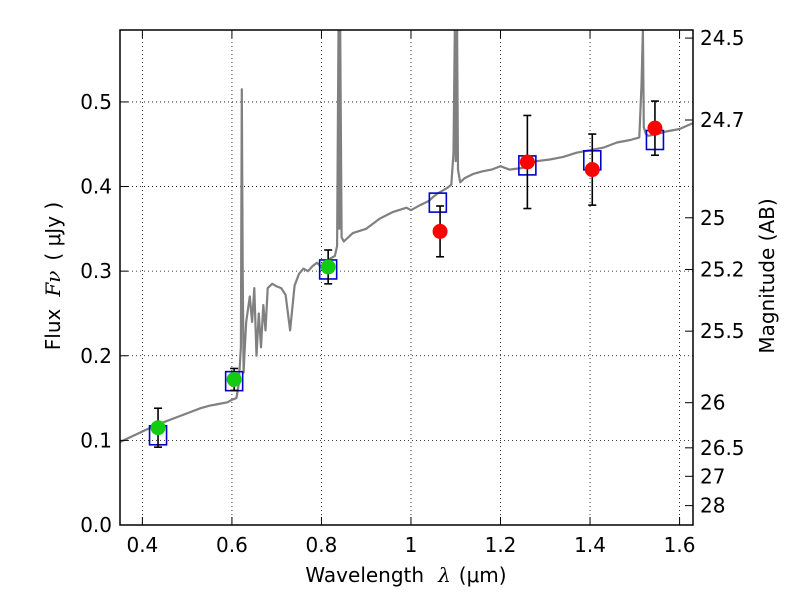  I want to click on mag-tick-label: 25.2, so click(722, 269).